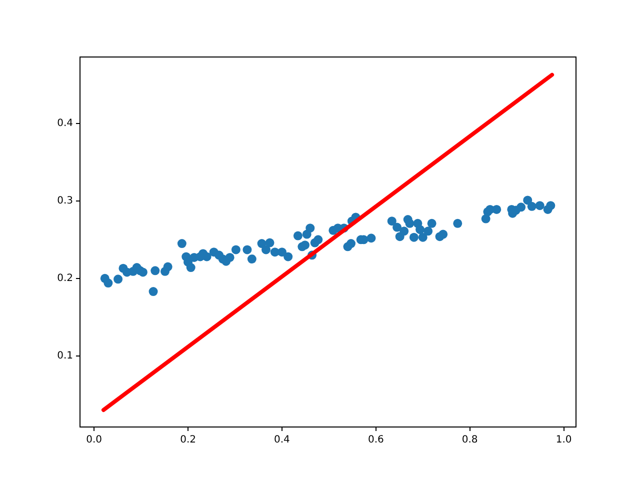 The width and height of the screenshot is (640, 480). What do you see at coordinates (65, 124) in the screenshot?
I see `y-tick-label: 0.4` at bounding box center [65, 124].